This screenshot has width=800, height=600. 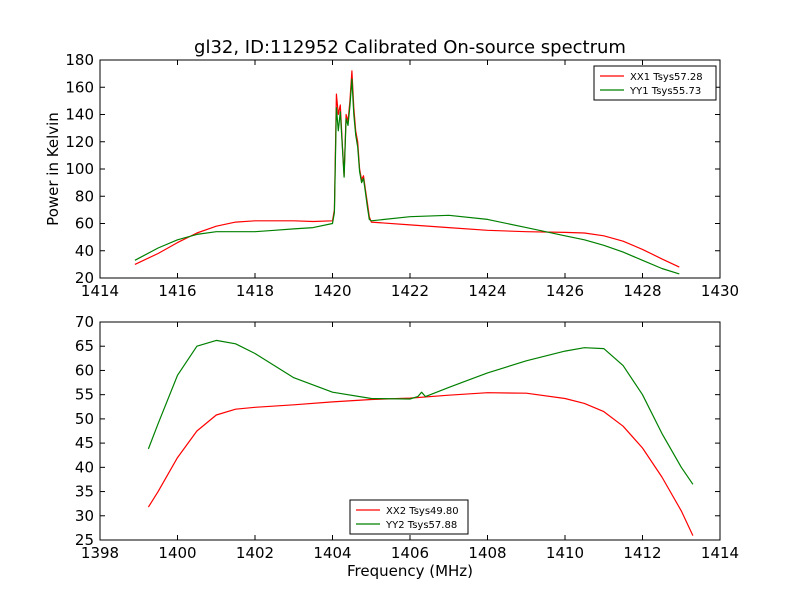 I want to click on x-tick-label: 1404, so click(x=332, y=553).